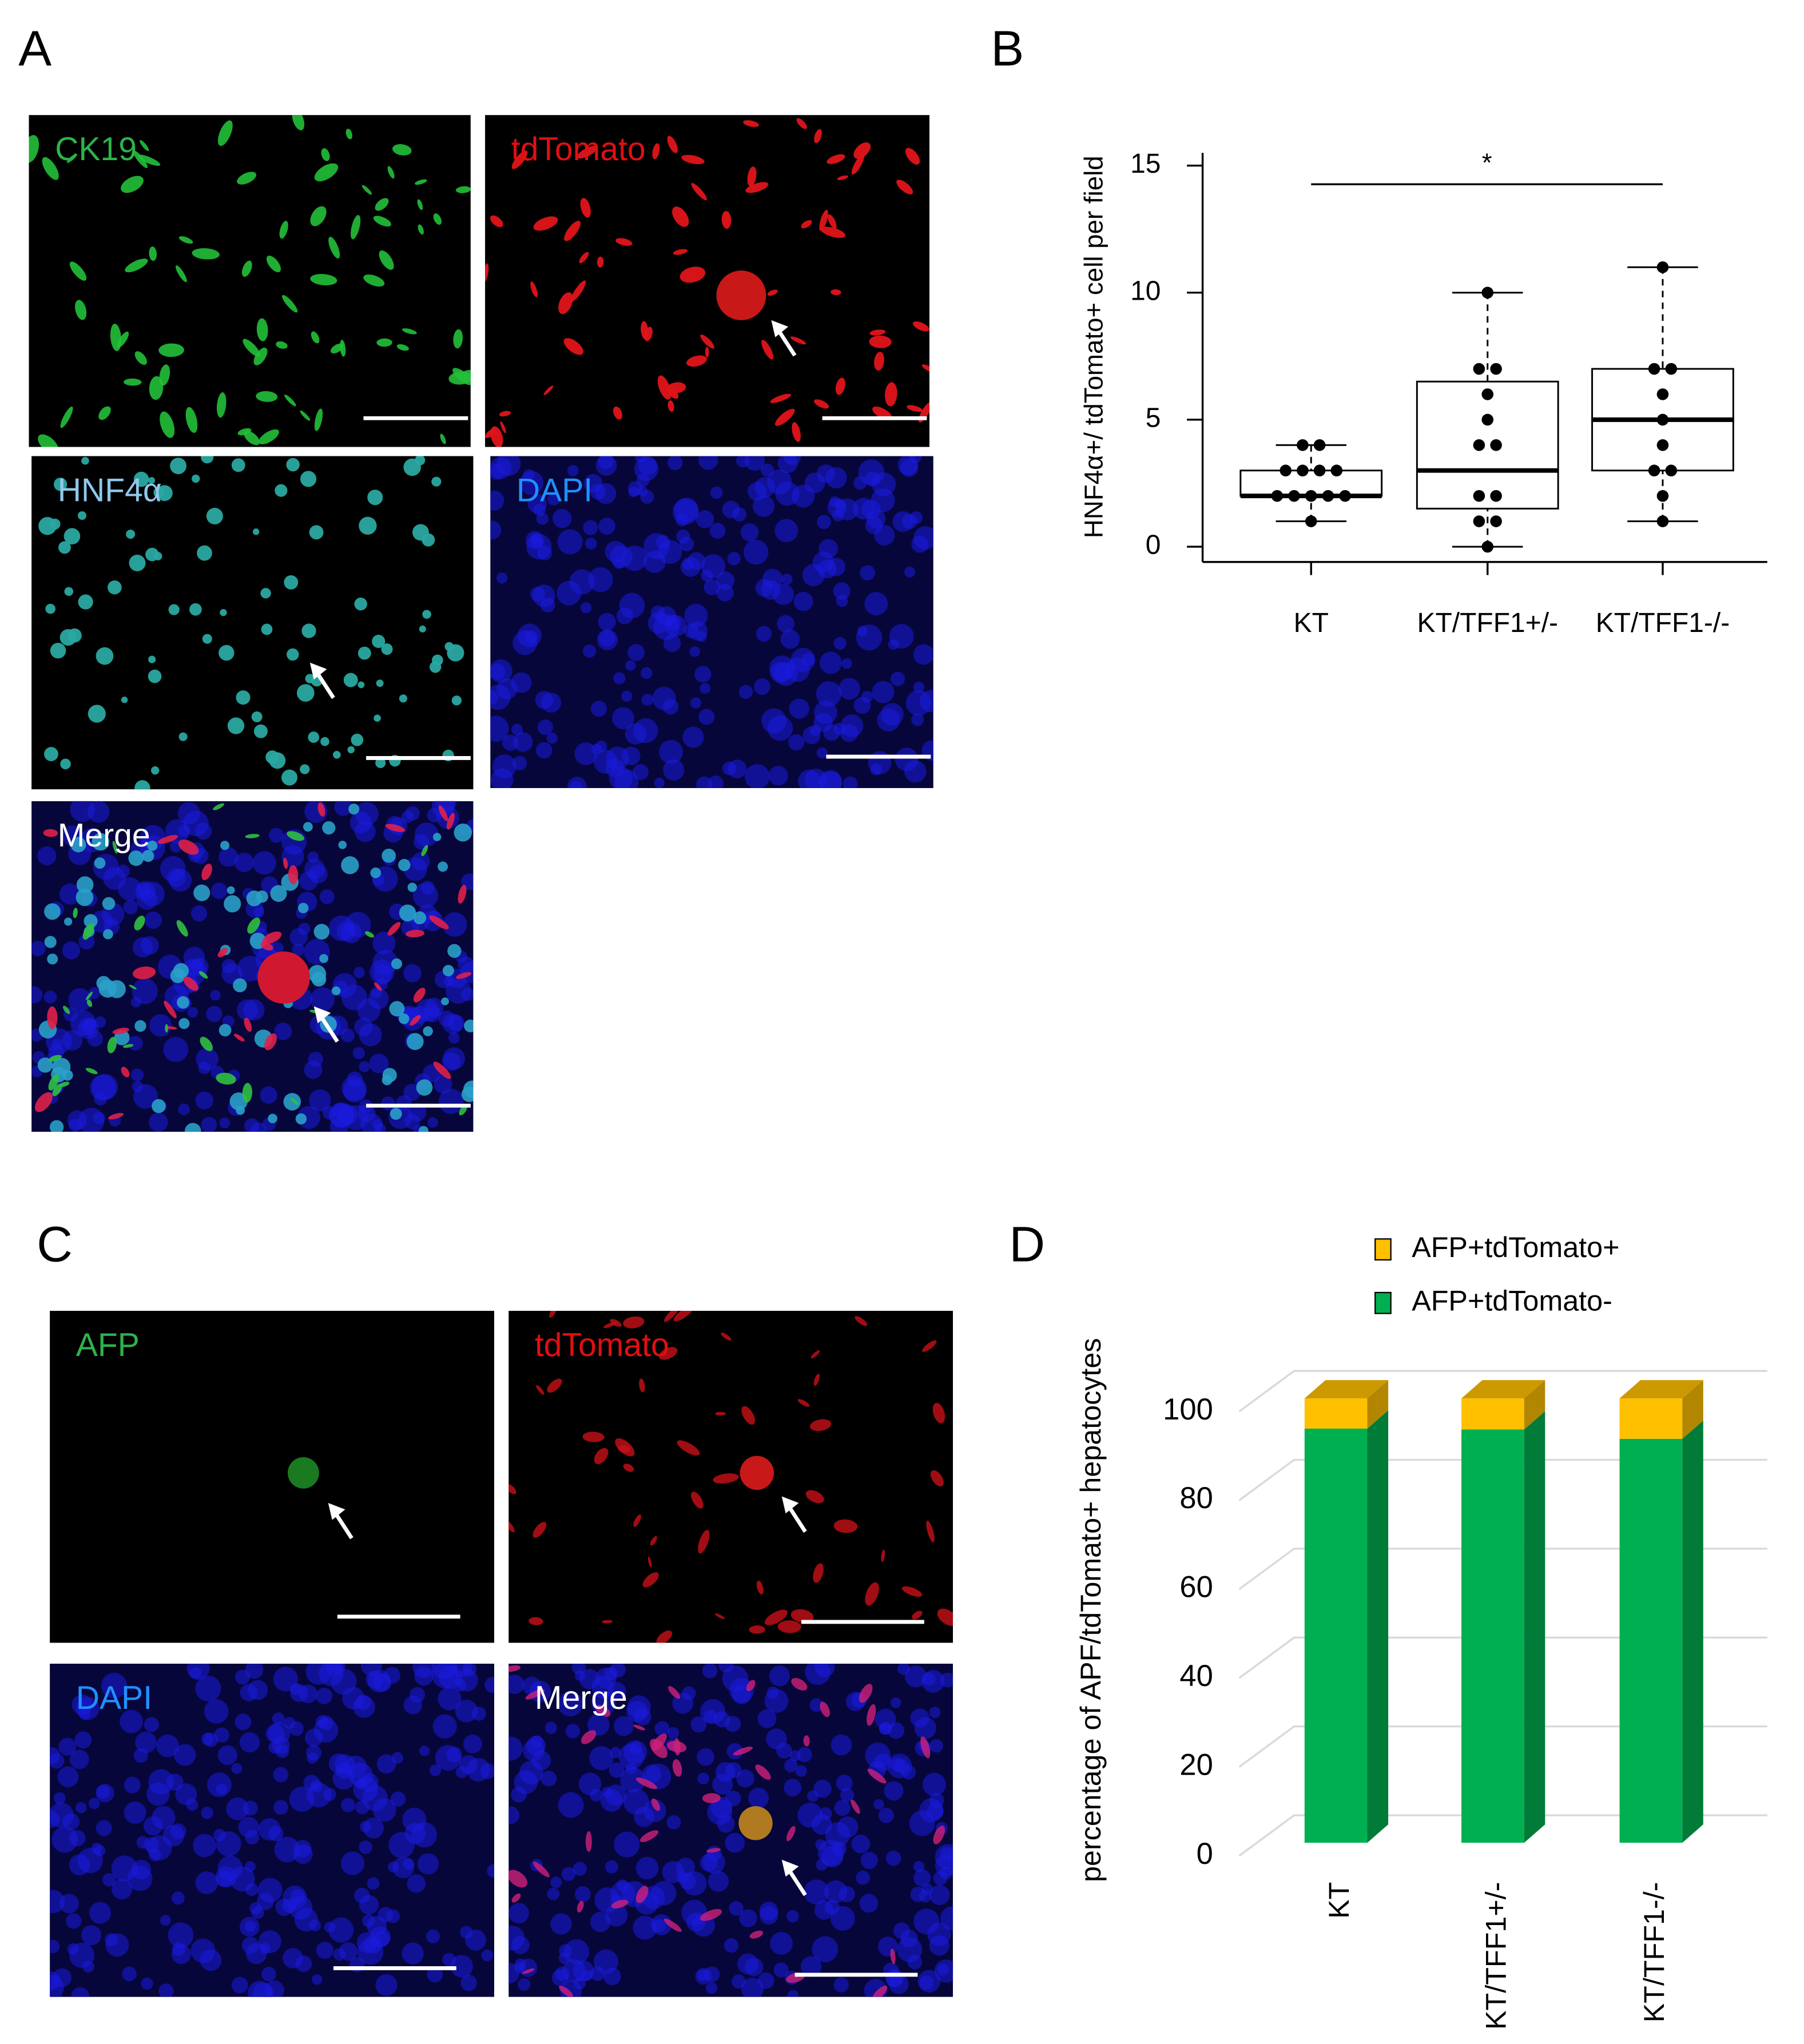  Describe the element at coordinates (1188, 1409) in the screenshot. I see `y-tick-label: 100` at that location.